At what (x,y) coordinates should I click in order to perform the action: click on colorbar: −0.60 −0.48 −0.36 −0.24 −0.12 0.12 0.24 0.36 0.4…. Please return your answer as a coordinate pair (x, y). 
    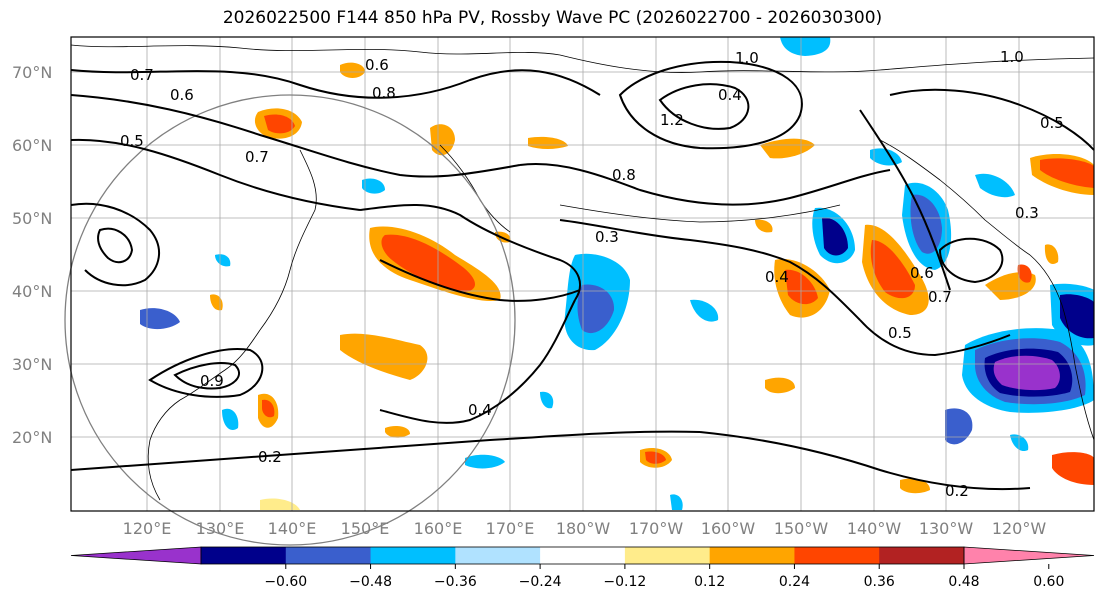
    Looking at the image, I should click on (582, 568).